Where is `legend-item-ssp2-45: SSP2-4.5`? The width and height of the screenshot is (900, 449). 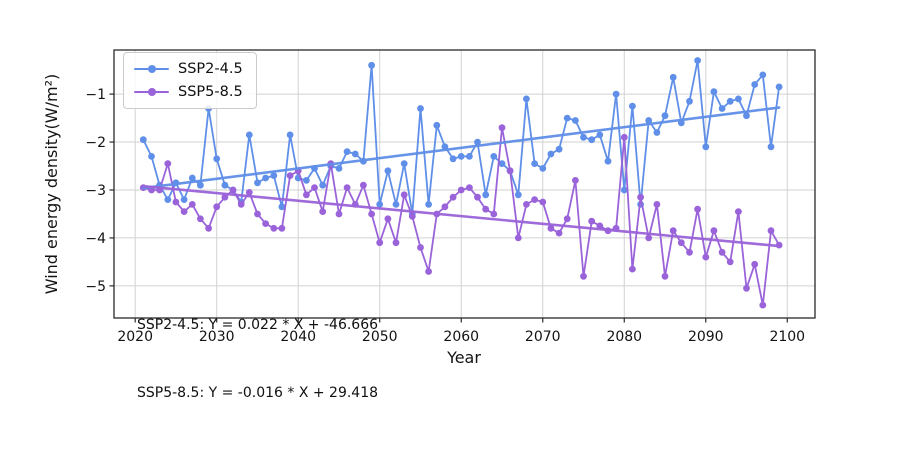 legend-item-ssp2-45: SSP2-4.5 is located at coordinates (188, 69).